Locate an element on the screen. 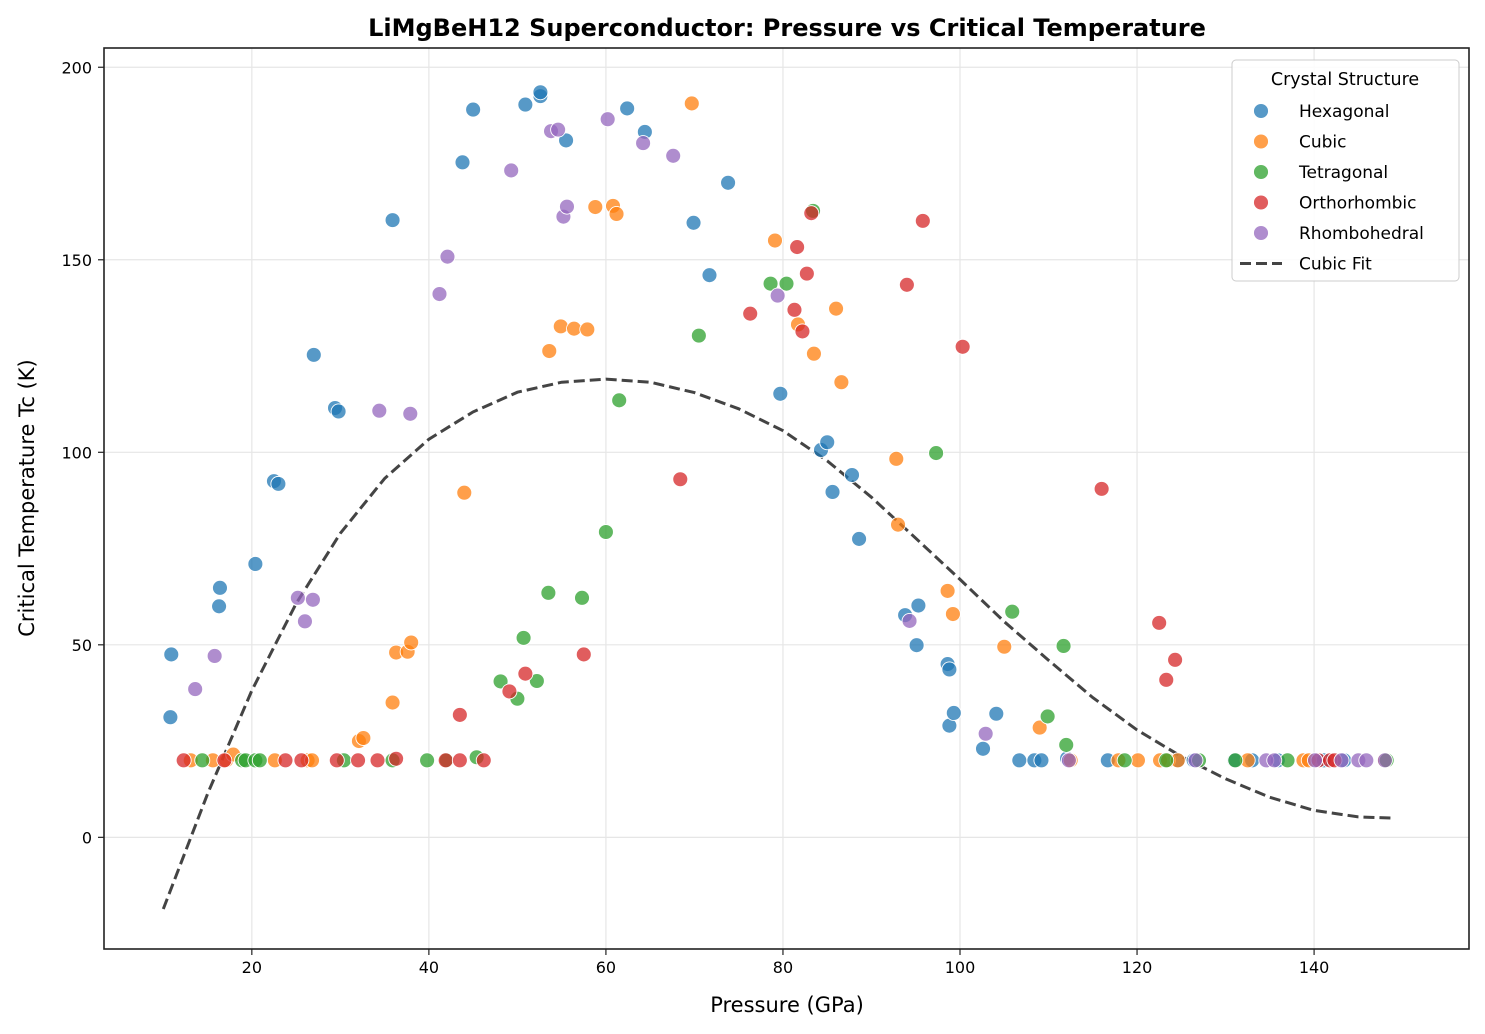 This screenshot has height=1034, width=1485. x-tick-label: 140 is located at coordinates (1314, 967).